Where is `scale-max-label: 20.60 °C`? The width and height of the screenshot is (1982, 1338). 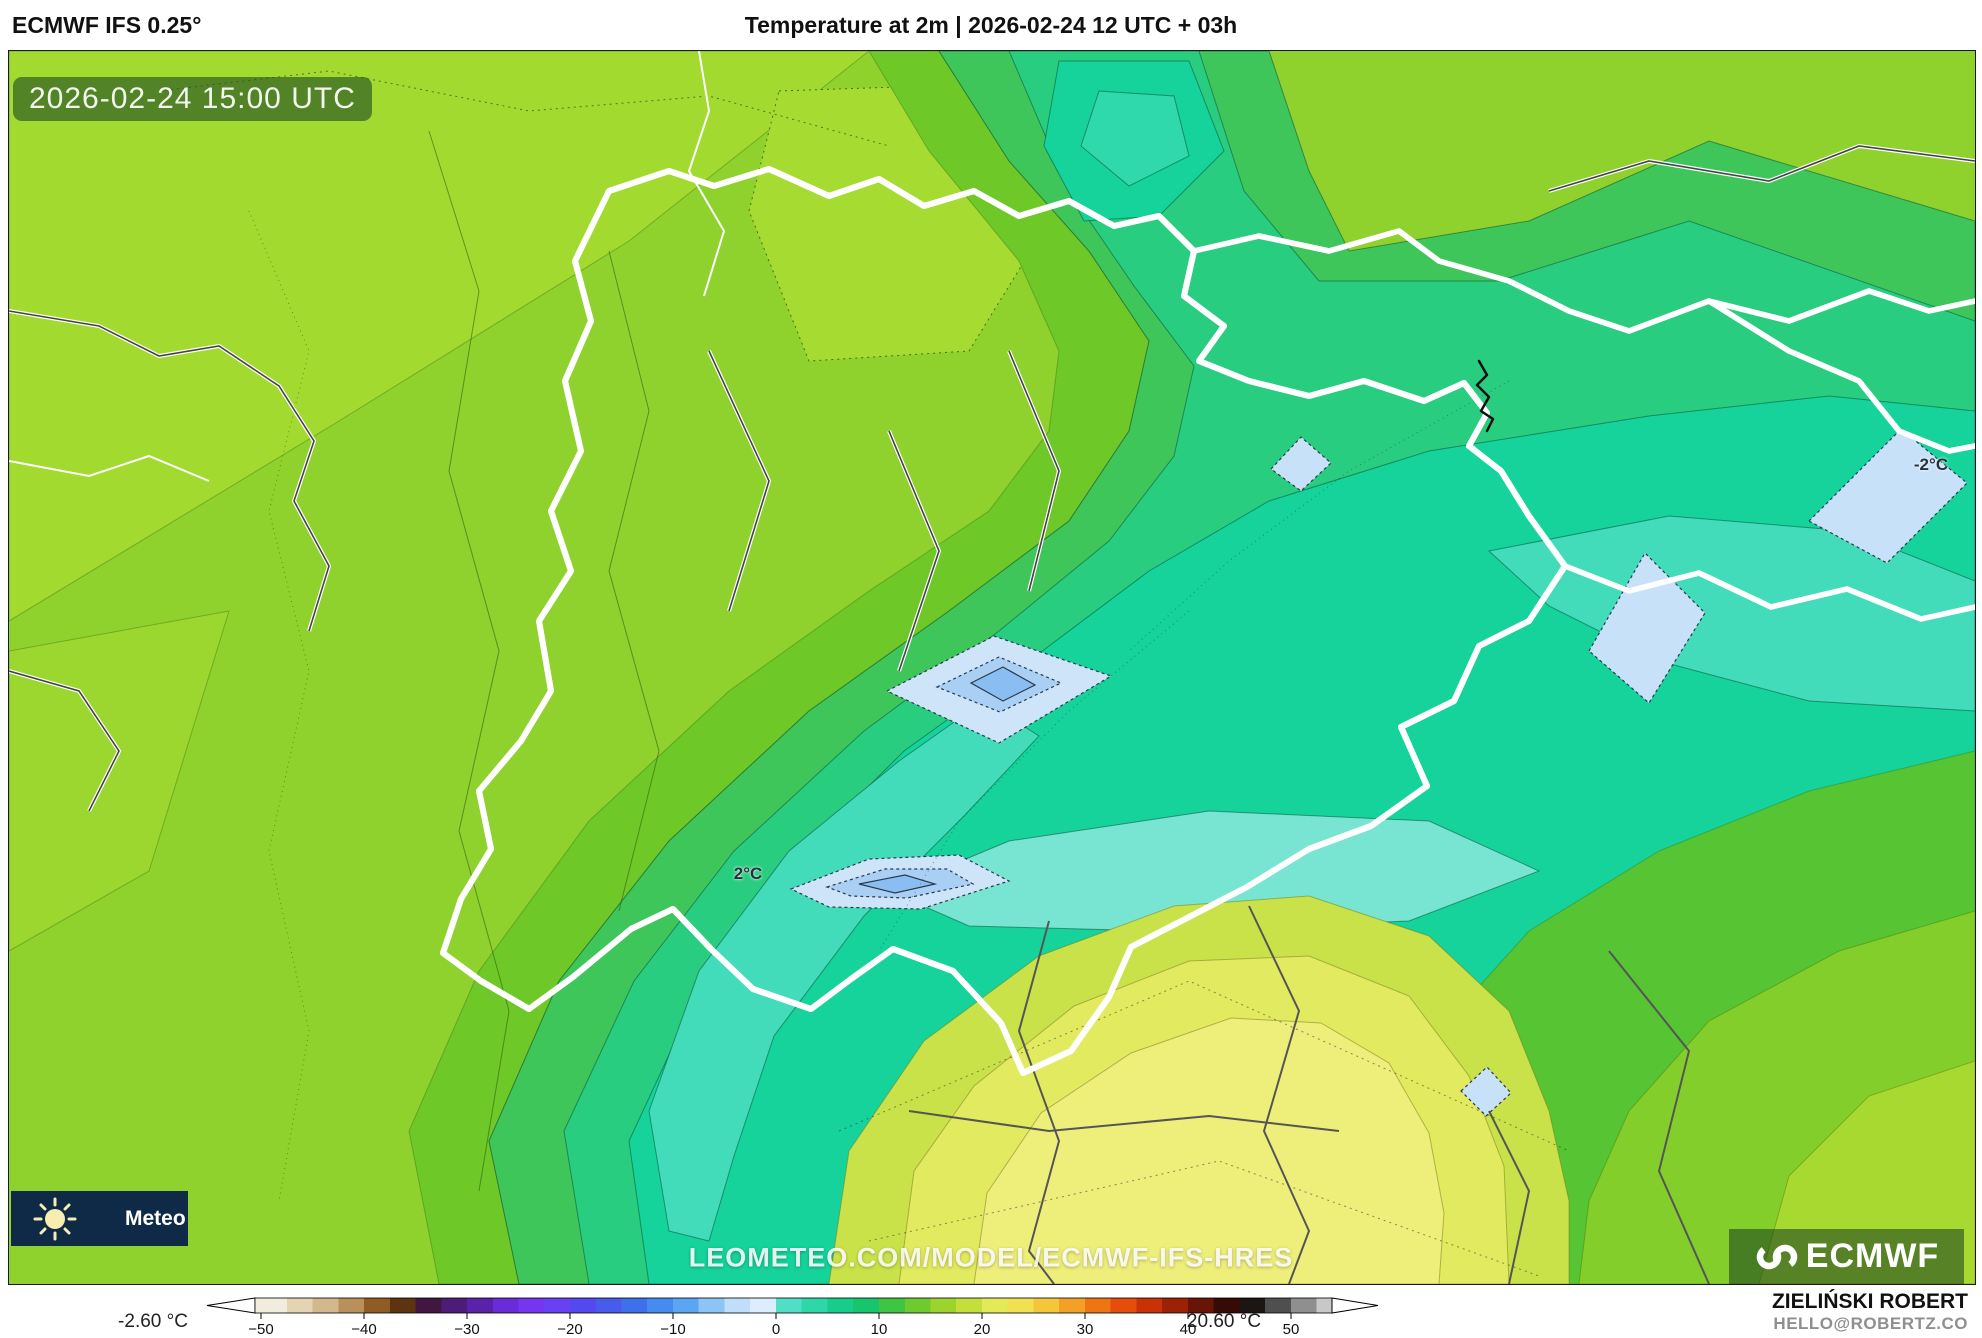
scale-max-label: 20.60 °C is located at coordinates (1224, 1321).